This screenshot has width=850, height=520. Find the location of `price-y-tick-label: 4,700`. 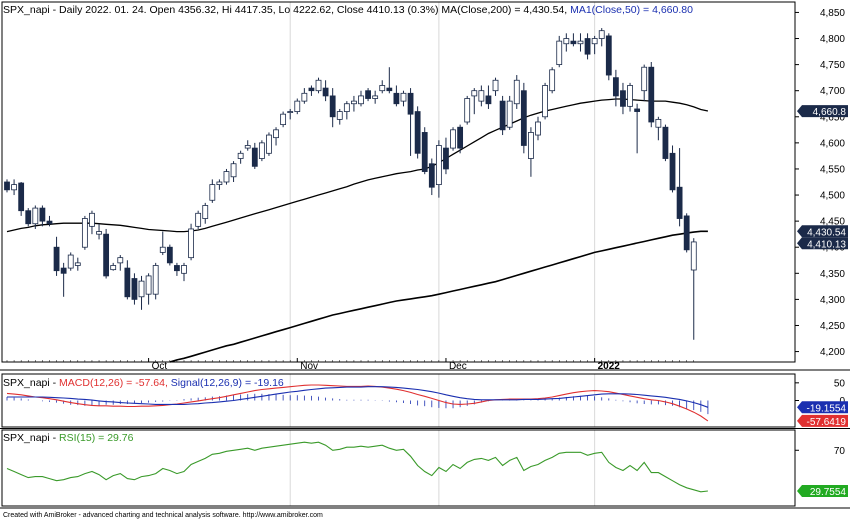

price-y-tick-label: 4,700 is located at coordinates (832, 91).